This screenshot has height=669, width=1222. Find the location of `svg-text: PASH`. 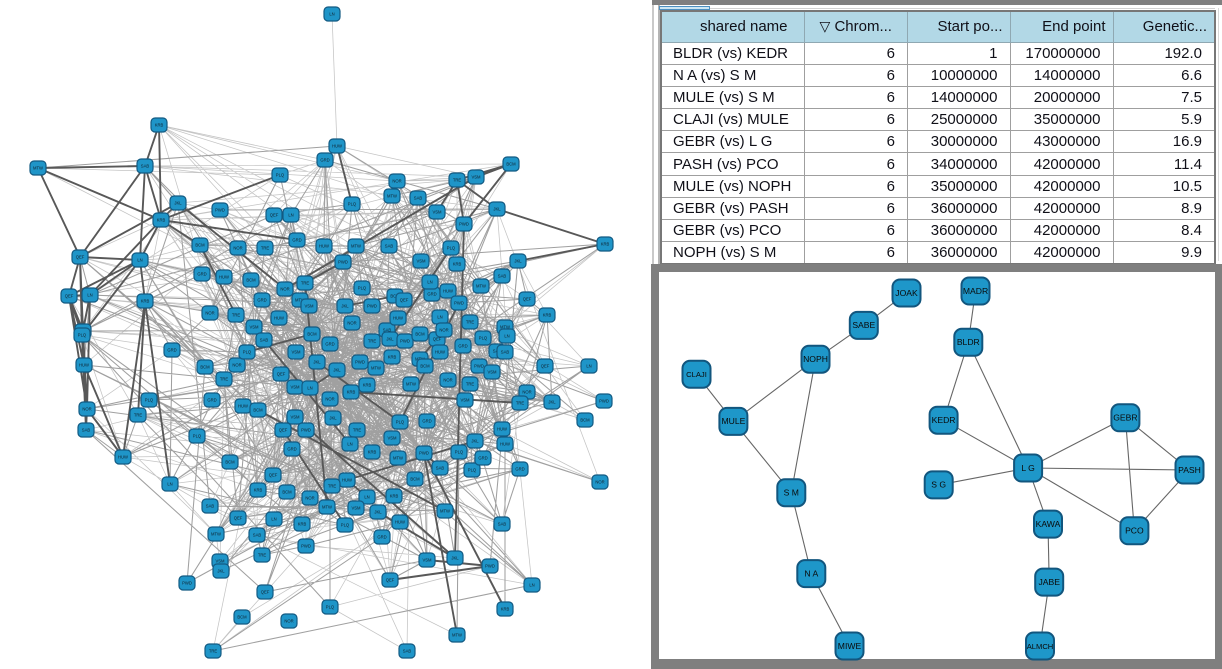

svg-text: PASH is located at coordinates (1189, 470).